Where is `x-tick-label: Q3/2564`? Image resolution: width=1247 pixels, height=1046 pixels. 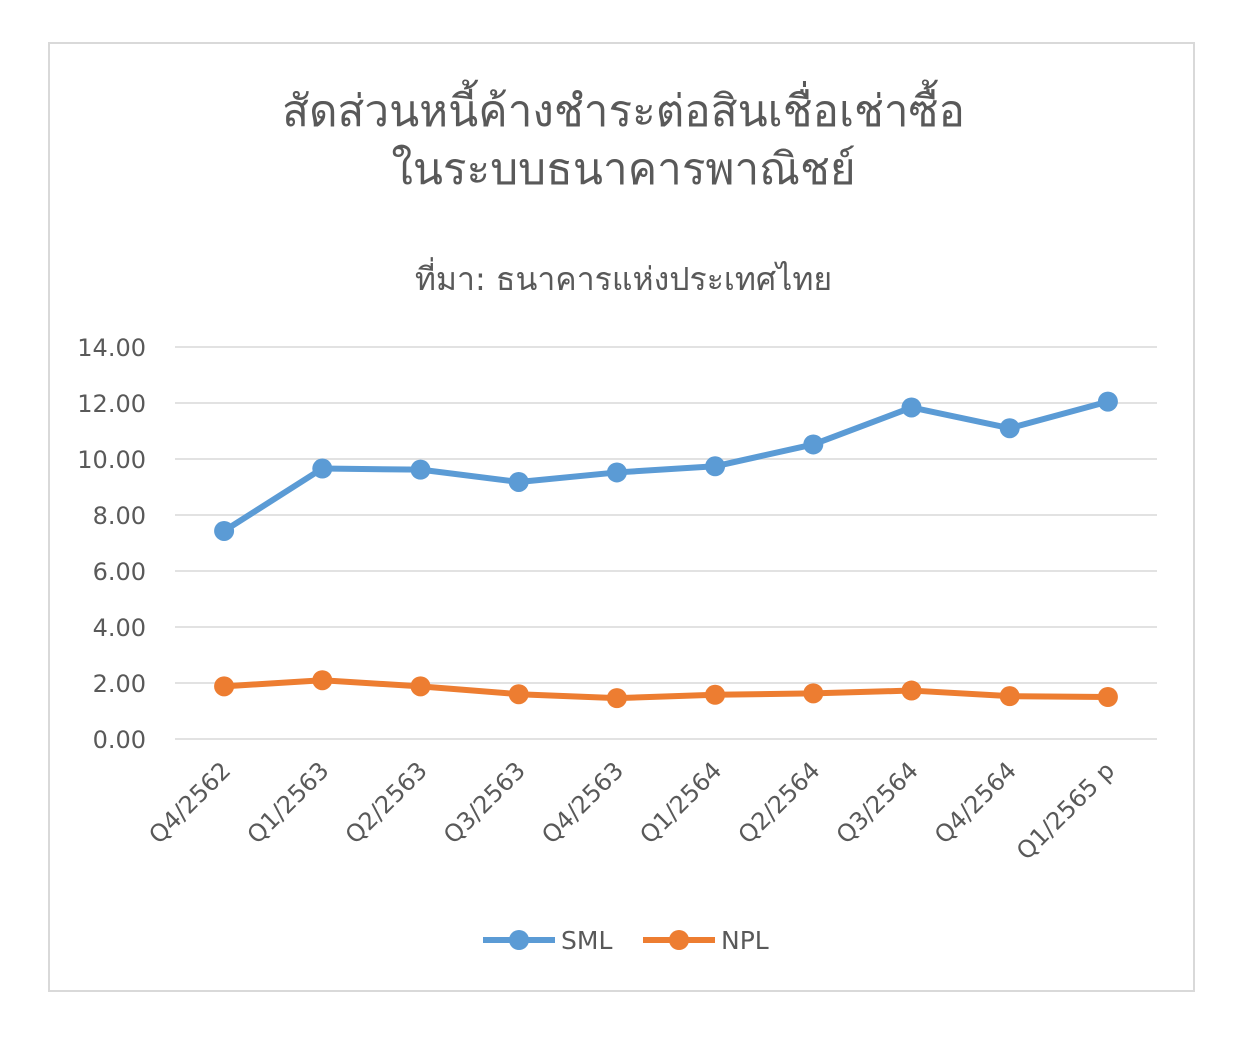 x-tick-label: Q3/2564 is located at coordinates (877, 802).